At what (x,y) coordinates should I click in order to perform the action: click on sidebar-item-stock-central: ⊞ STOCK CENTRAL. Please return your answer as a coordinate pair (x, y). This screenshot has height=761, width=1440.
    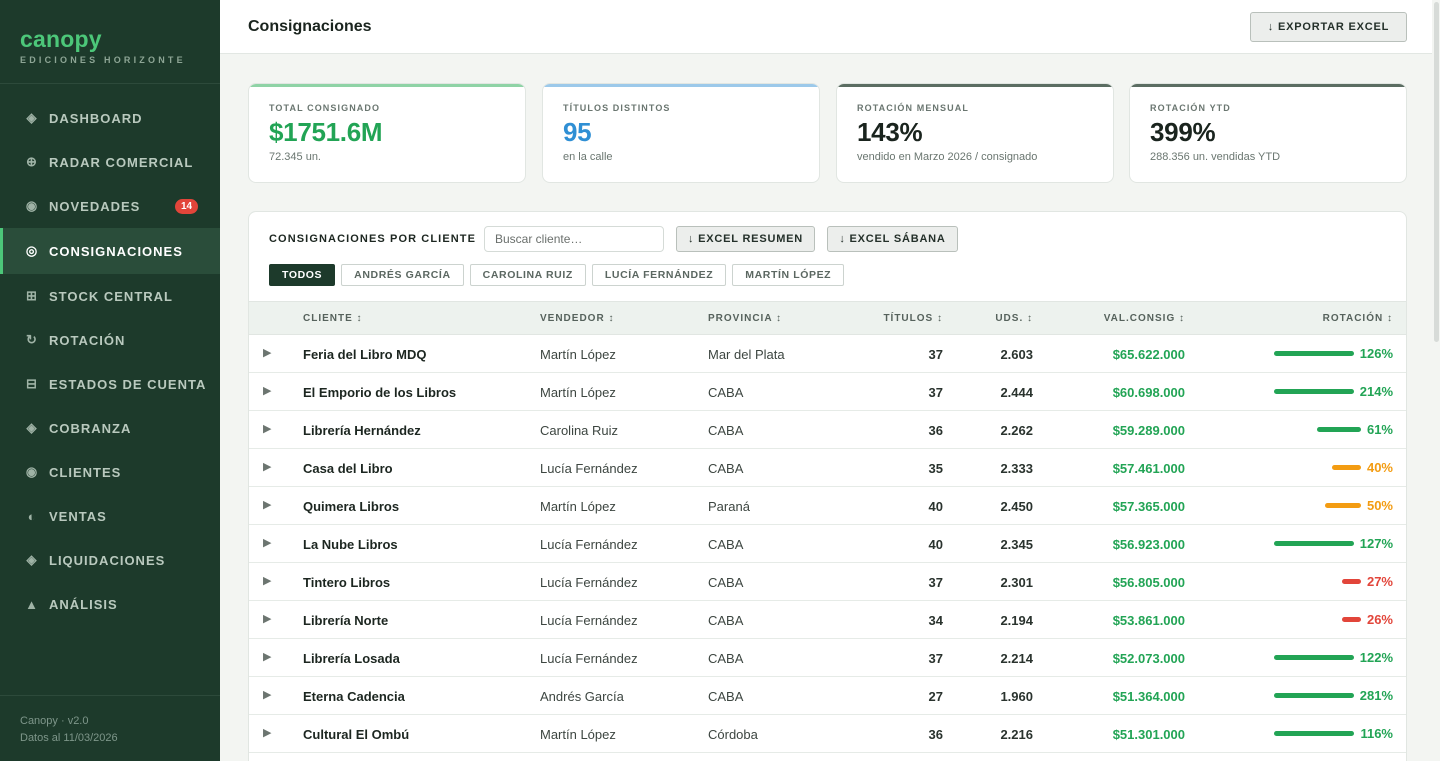
    Looking at the image, I should click on (110, 296).